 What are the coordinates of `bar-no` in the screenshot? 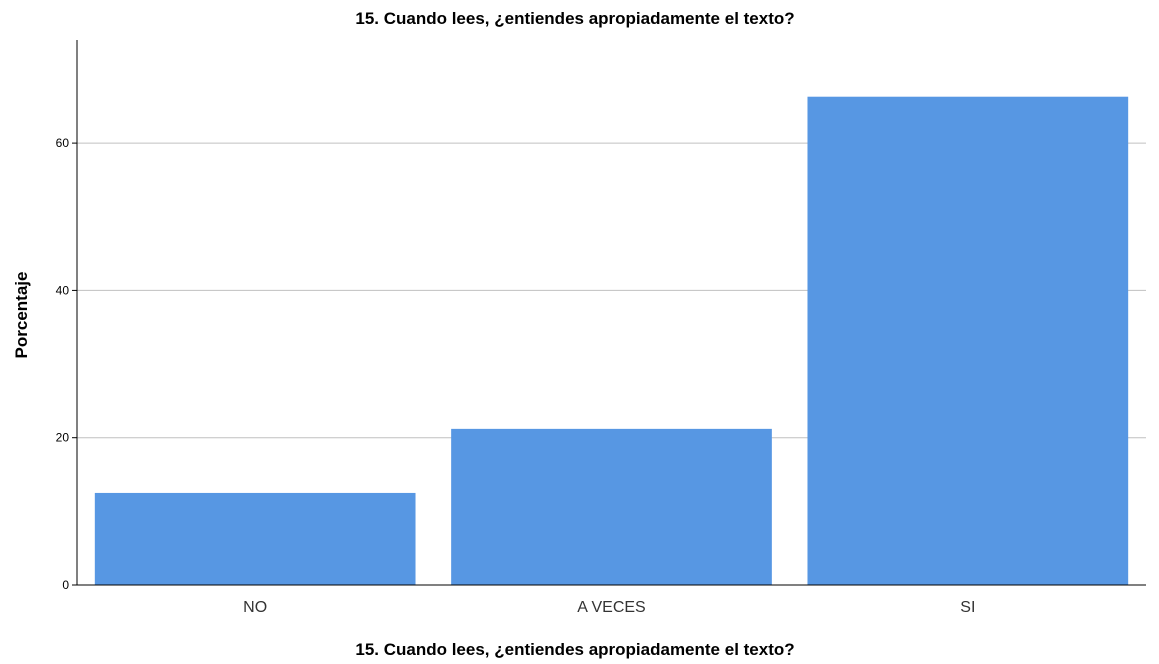 It's located at (255, 538).